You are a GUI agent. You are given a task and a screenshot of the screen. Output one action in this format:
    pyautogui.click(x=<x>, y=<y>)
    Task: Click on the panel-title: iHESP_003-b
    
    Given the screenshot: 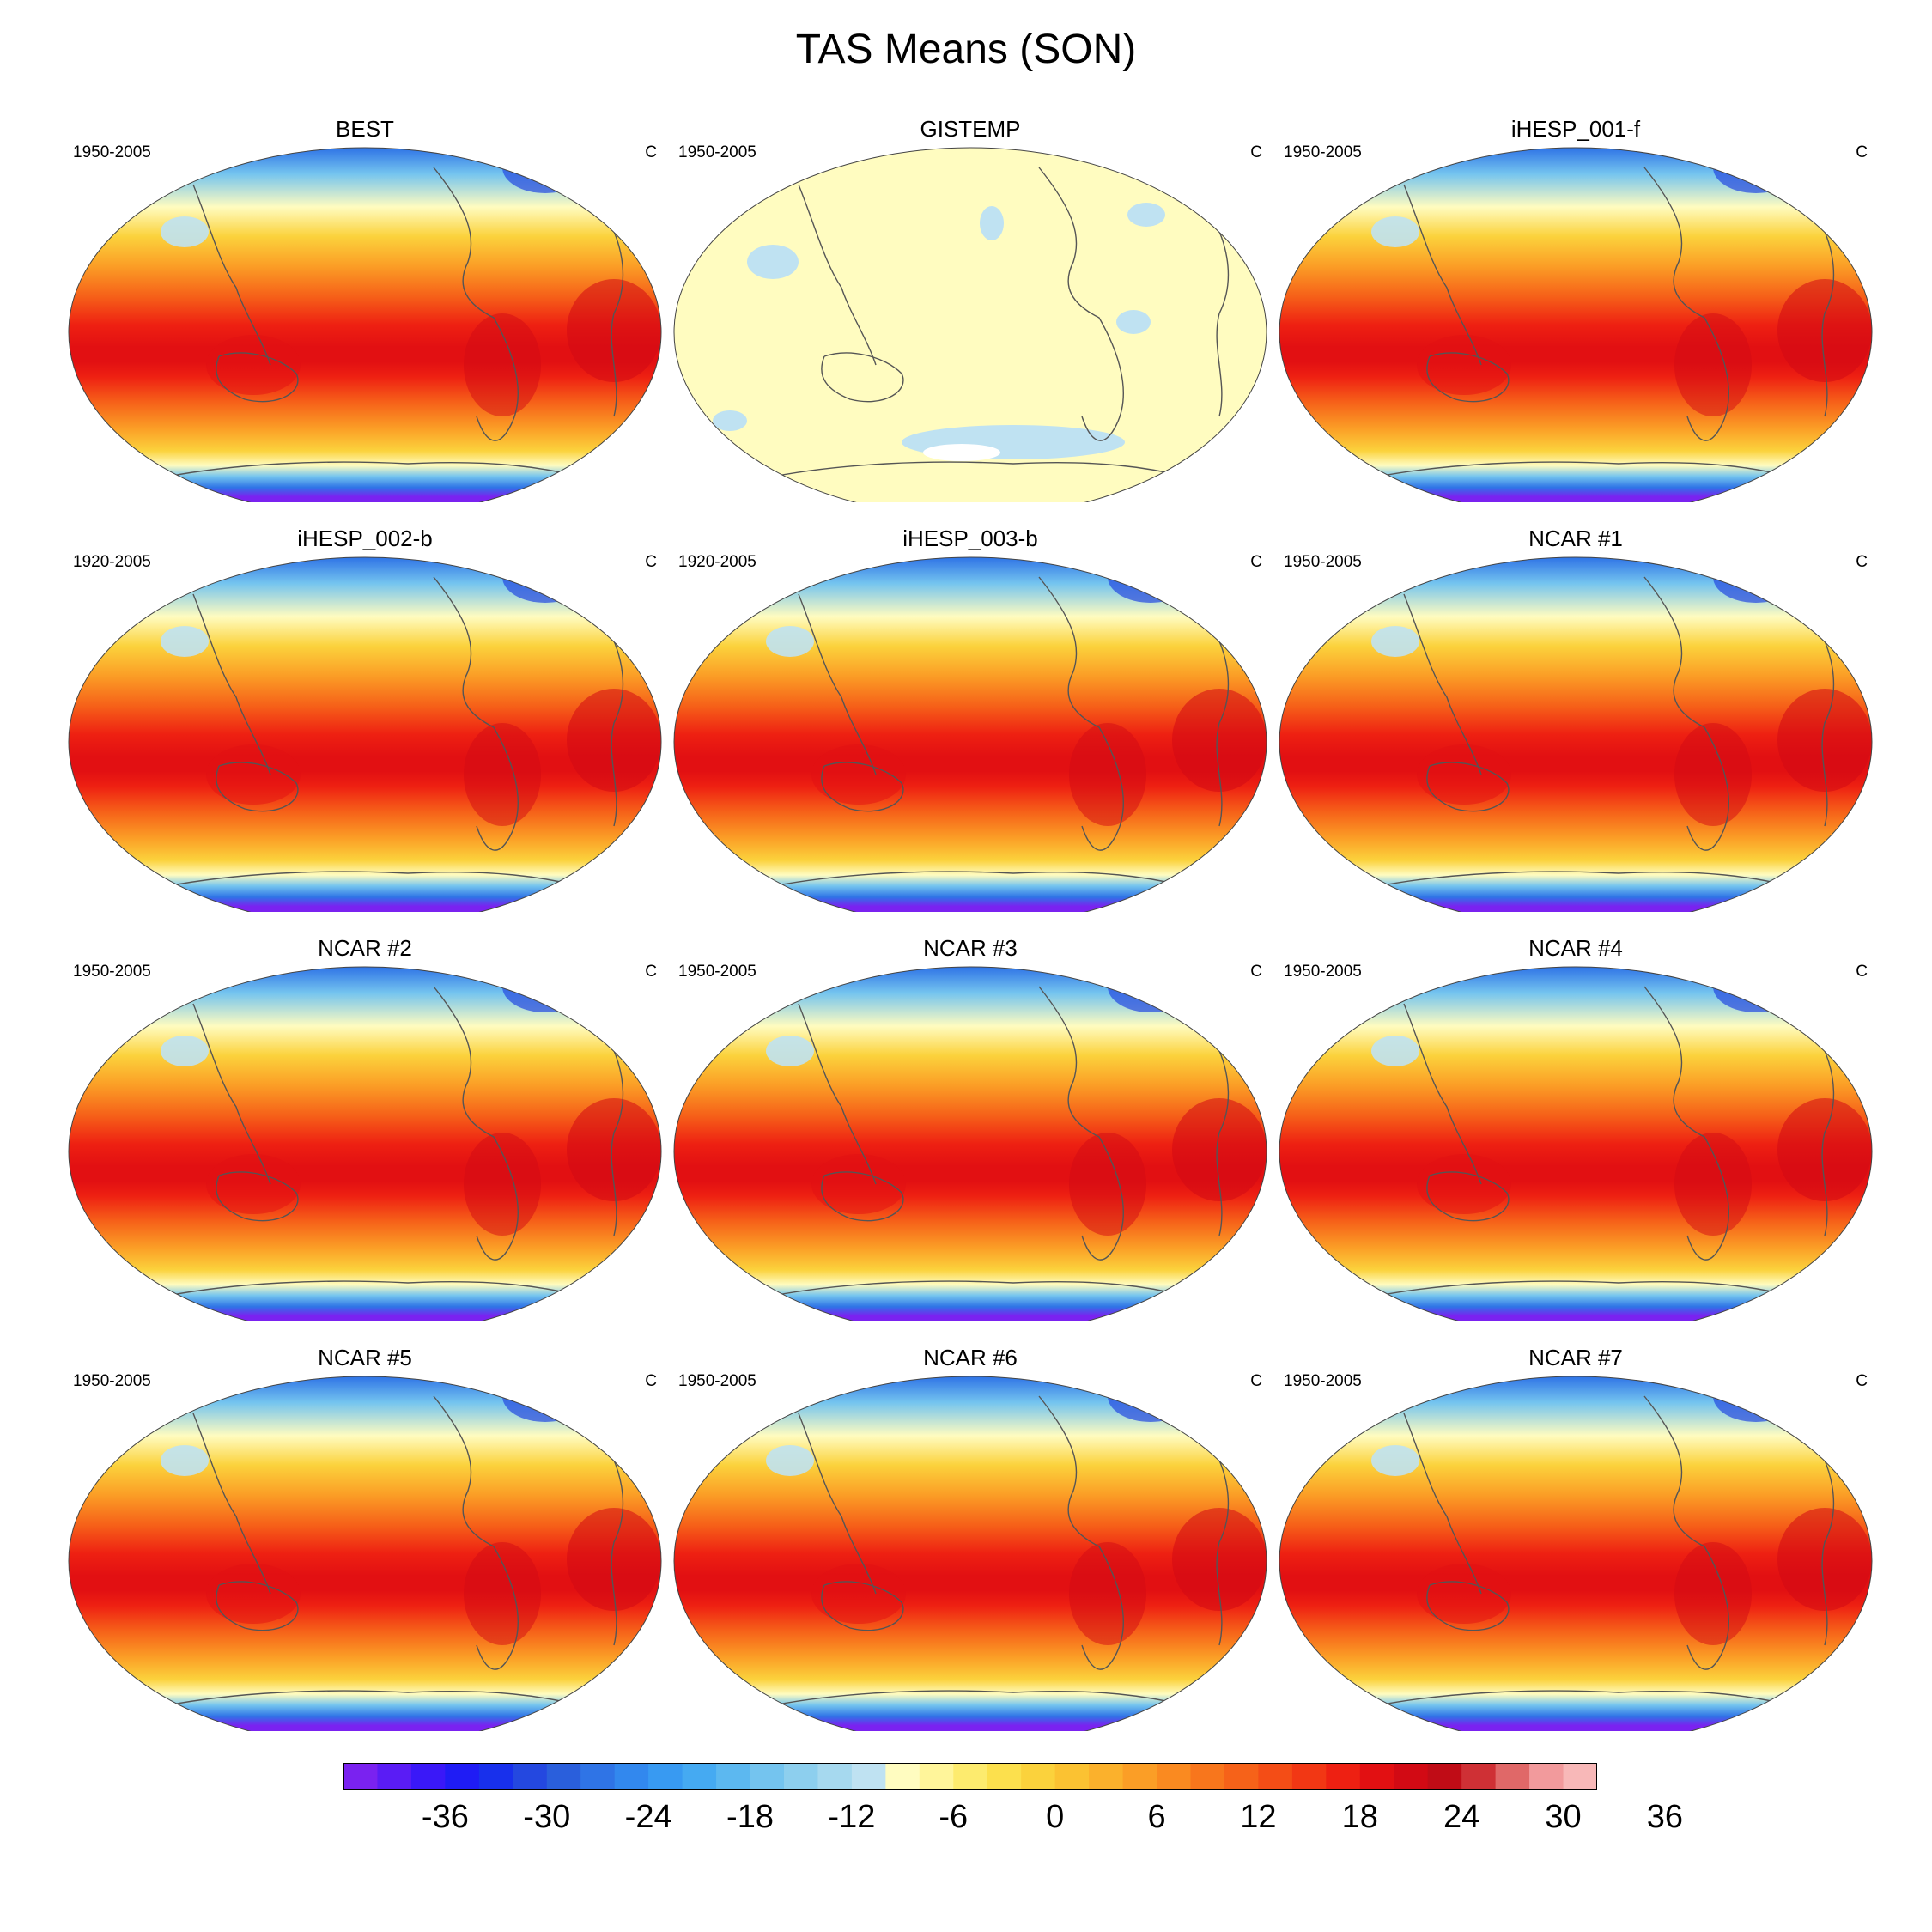 What is the action you would take?
    pyautogui.click(x=970, y=538)
    